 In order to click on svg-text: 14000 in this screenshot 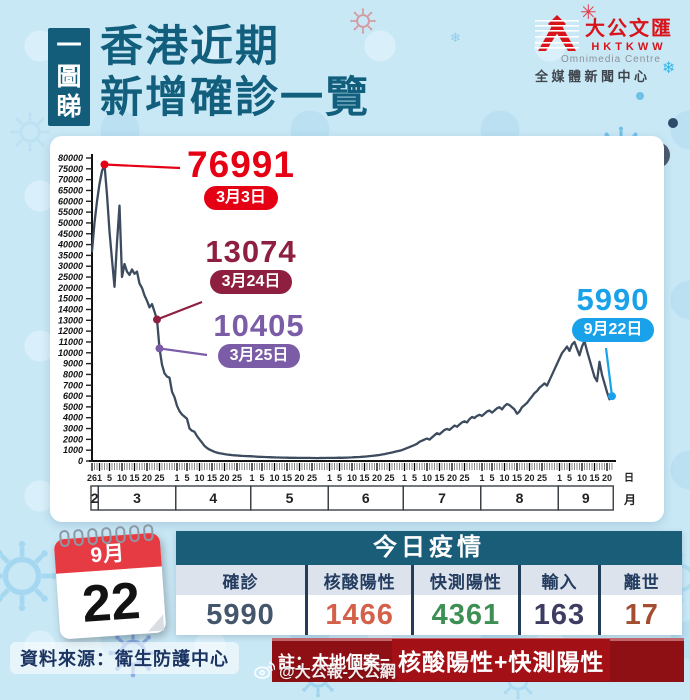, I will do `click(70, 310)`.